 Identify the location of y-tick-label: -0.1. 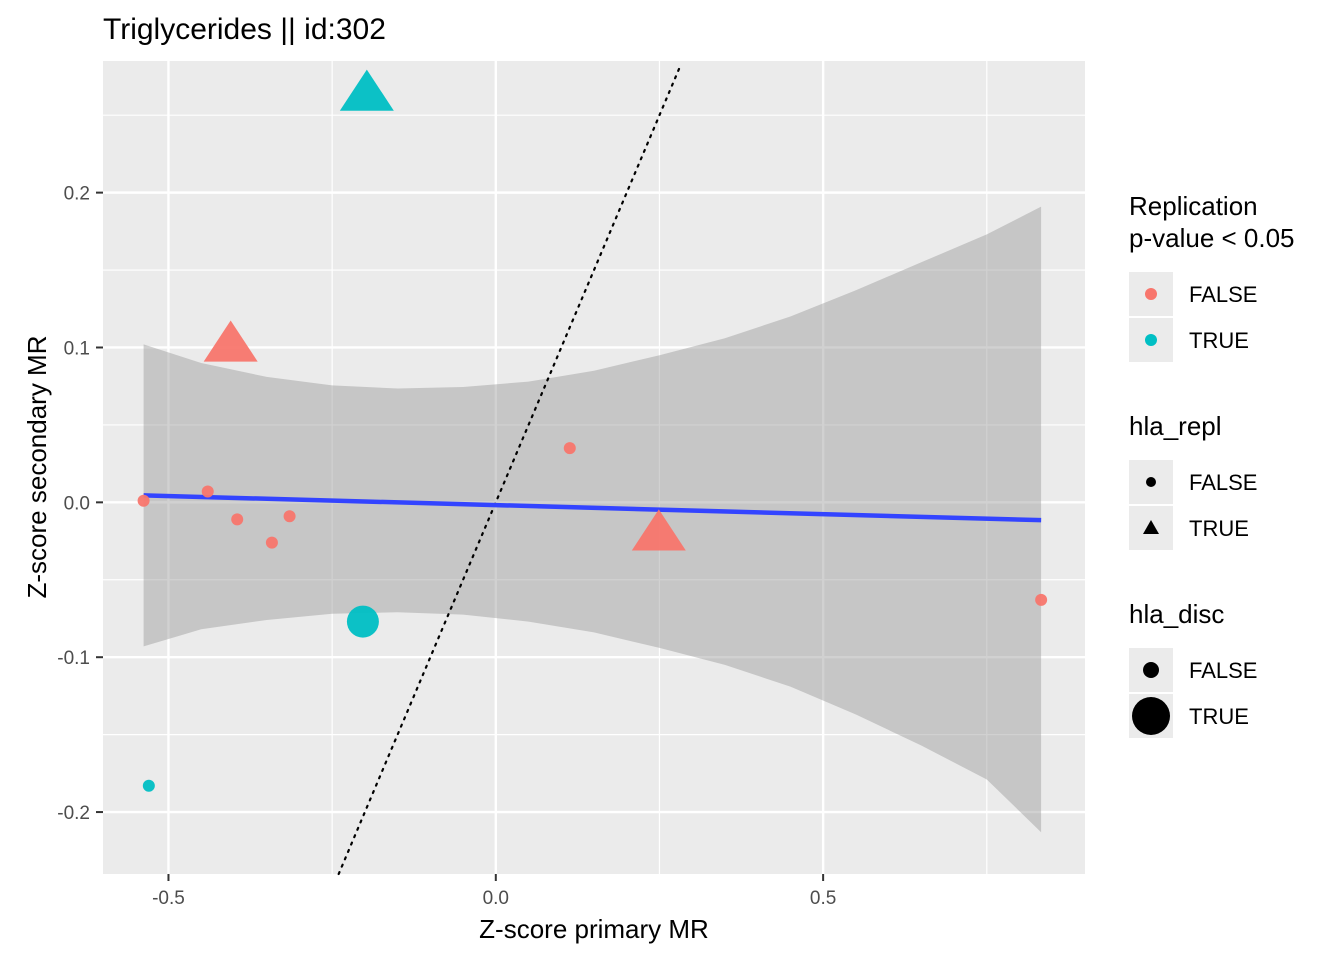
(73, 658).